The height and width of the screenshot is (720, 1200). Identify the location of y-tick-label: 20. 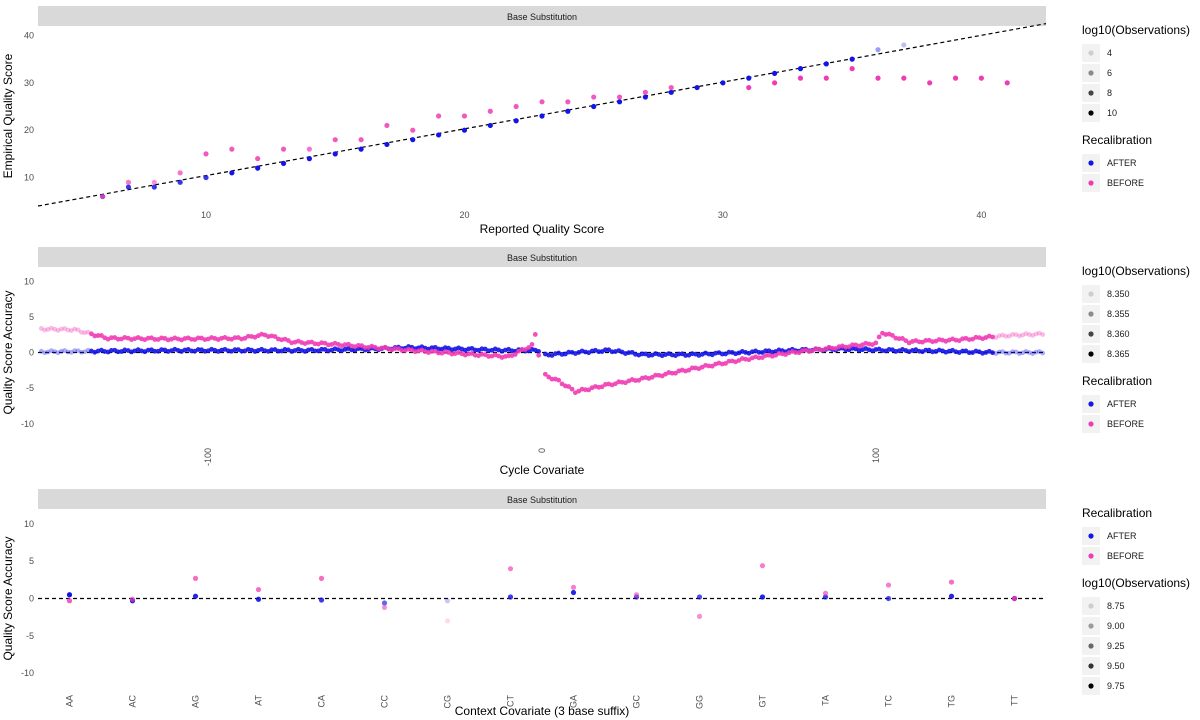
(29, 130).